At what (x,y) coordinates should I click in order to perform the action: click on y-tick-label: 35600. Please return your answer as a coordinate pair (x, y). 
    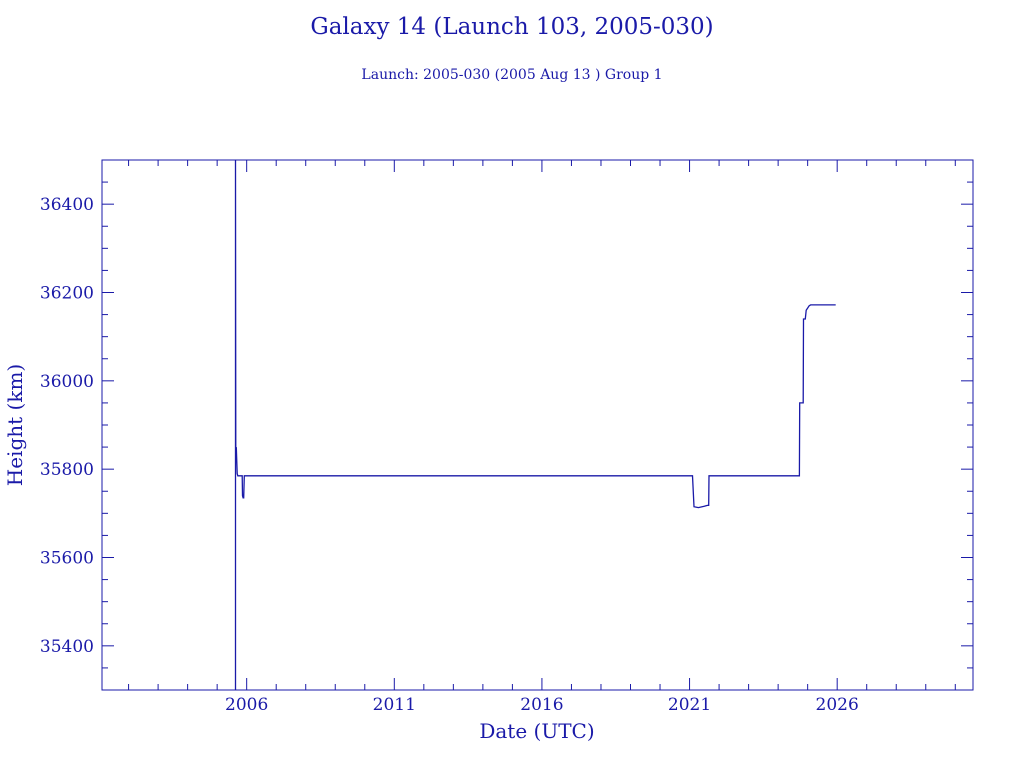
    Looking at the image, I should click on (67, 559).